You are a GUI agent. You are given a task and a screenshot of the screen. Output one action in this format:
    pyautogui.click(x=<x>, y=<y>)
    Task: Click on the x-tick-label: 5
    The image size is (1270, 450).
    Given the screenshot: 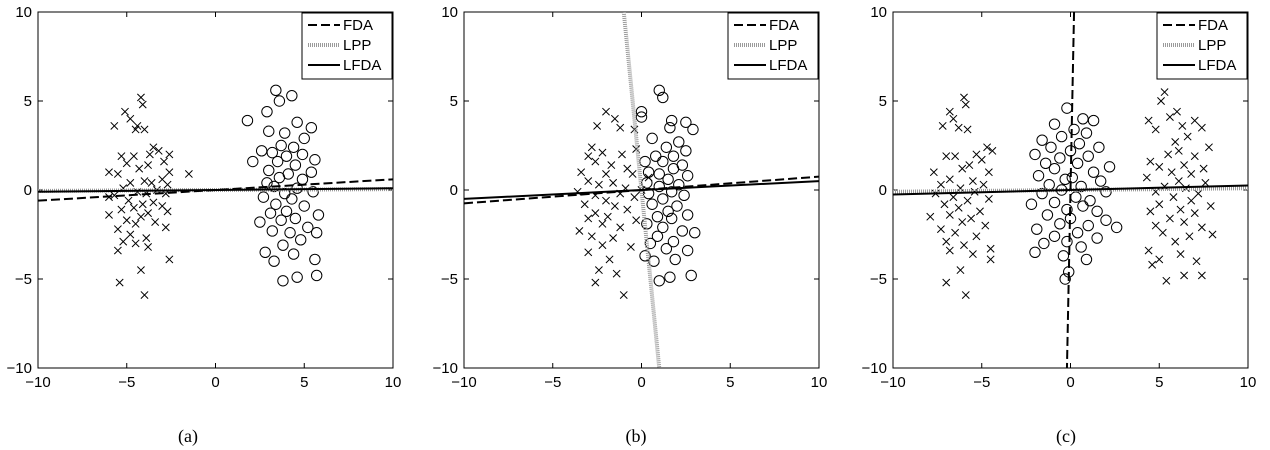 What is the action you would take?
    pyautogui.click(x=730, y=382)
    